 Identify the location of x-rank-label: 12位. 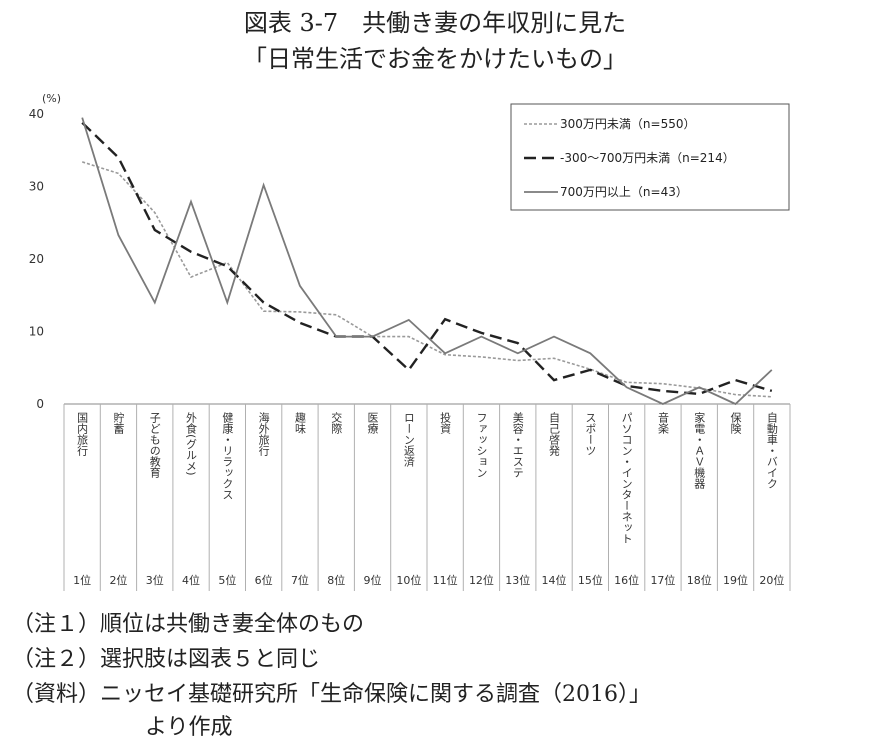
(481, 580).